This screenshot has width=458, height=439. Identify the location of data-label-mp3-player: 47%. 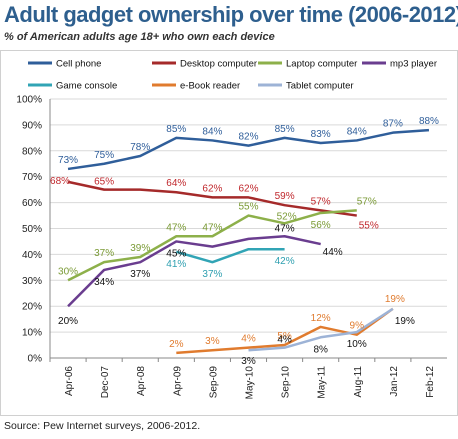
(285, 228).